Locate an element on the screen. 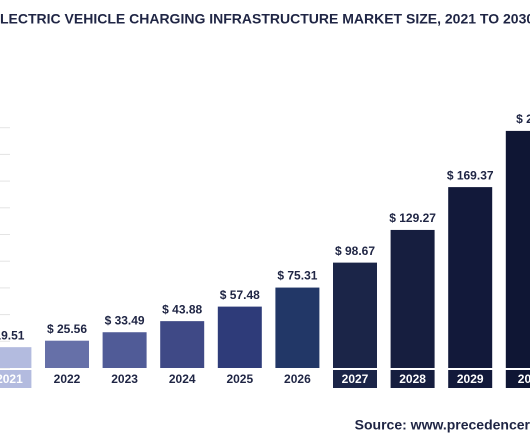 This screenshot has width=530, height=442. value-label: $ 33.49 is located at coordinates (125, 320).